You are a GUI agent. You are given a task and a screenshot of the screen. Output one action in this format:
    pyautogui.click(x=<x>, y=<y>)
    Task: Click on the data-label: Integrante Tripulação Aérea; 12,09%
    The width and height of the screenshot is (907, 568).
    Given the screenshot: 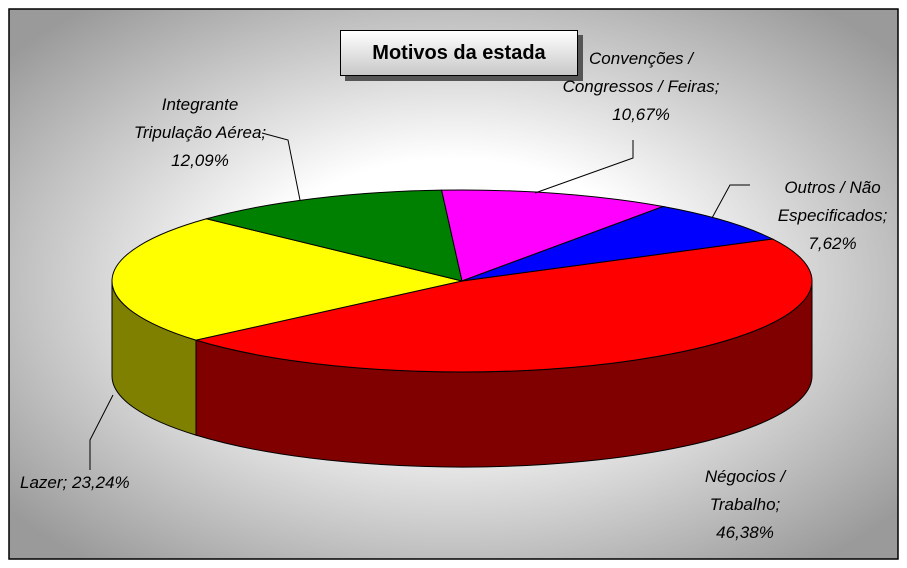 What is the action you would take?
    pyautogui.click(x=200, y=133)
    